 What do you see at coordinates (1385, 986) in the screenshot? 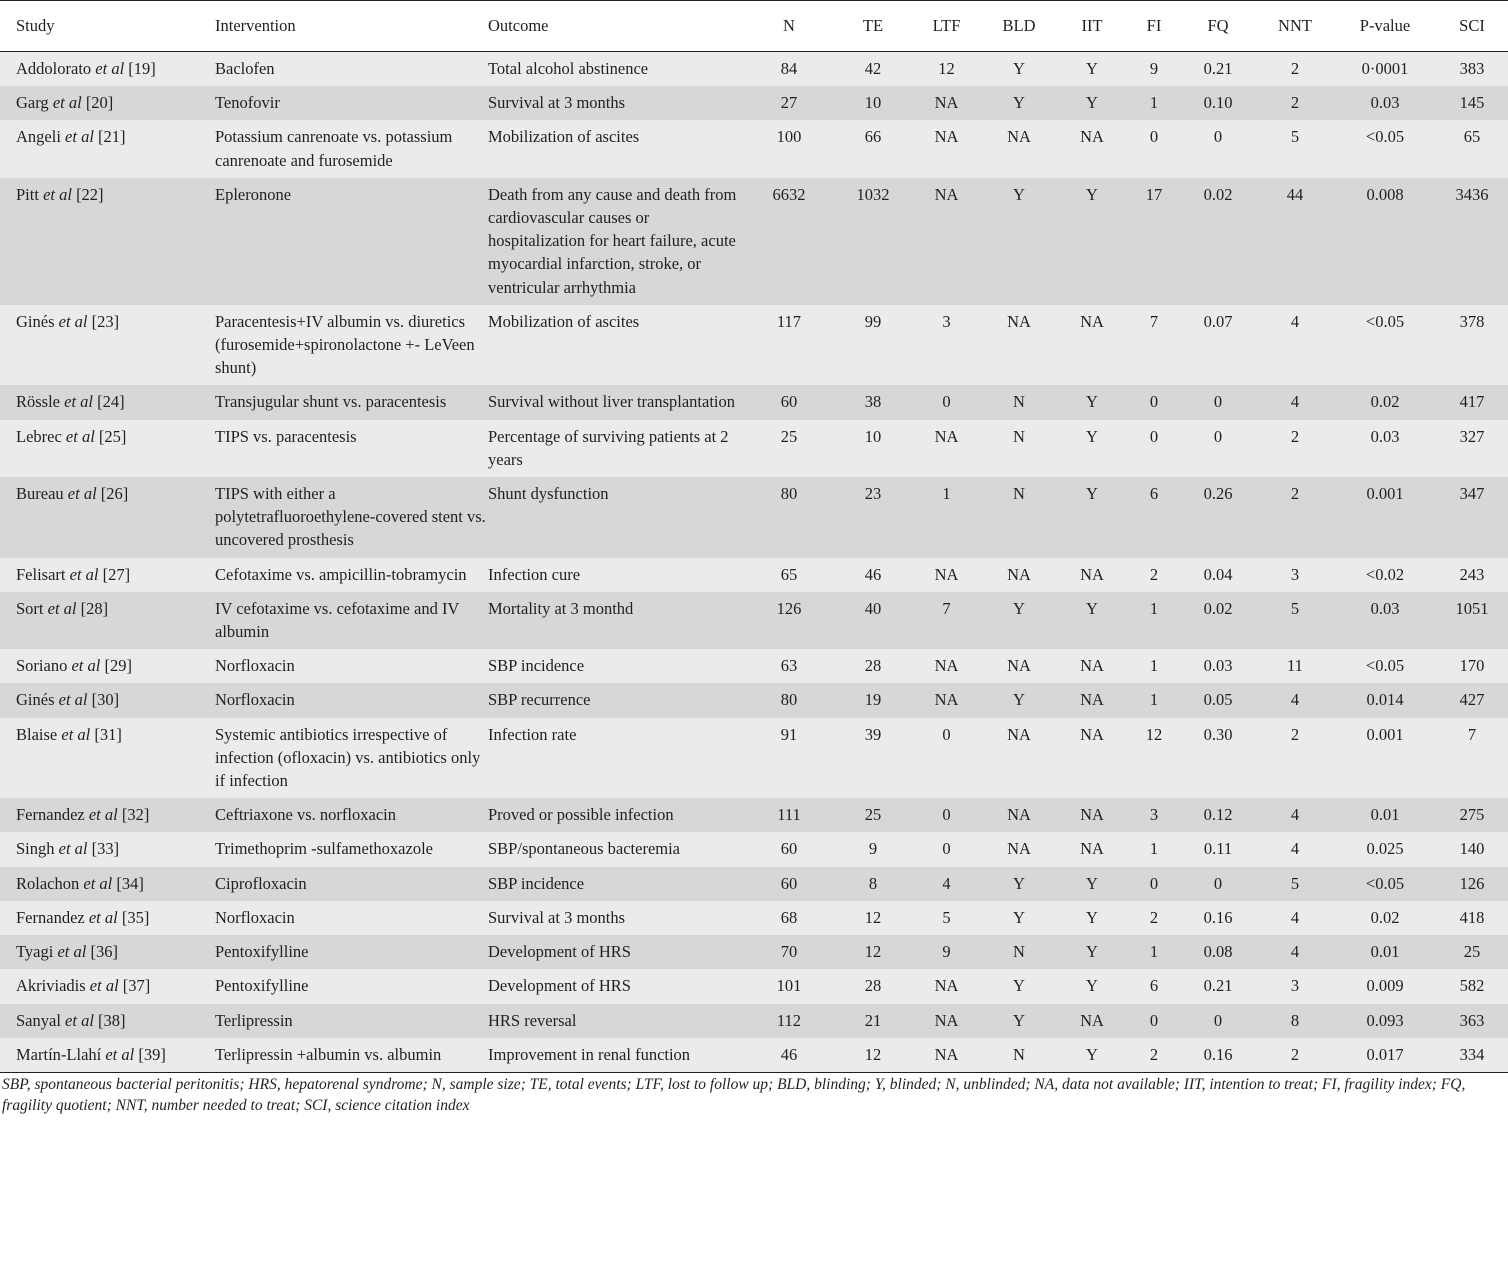
I see `p-value-cell: 0.009` at bounding box center [1385, 986].